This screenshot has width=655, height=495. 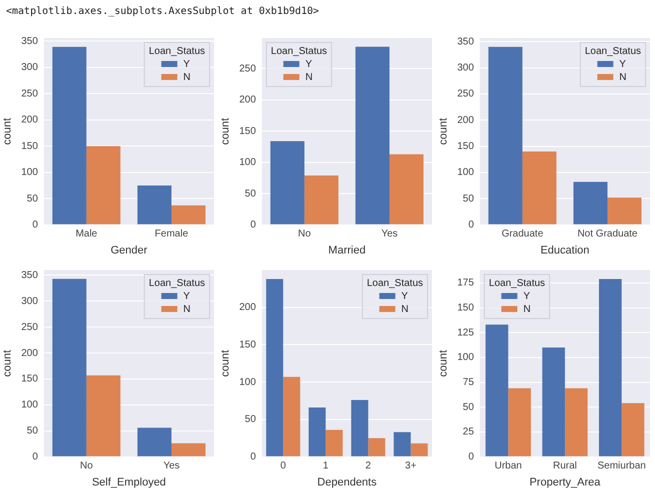 I want to click on x-axis-title: Gender, so click(x=129, y=250).